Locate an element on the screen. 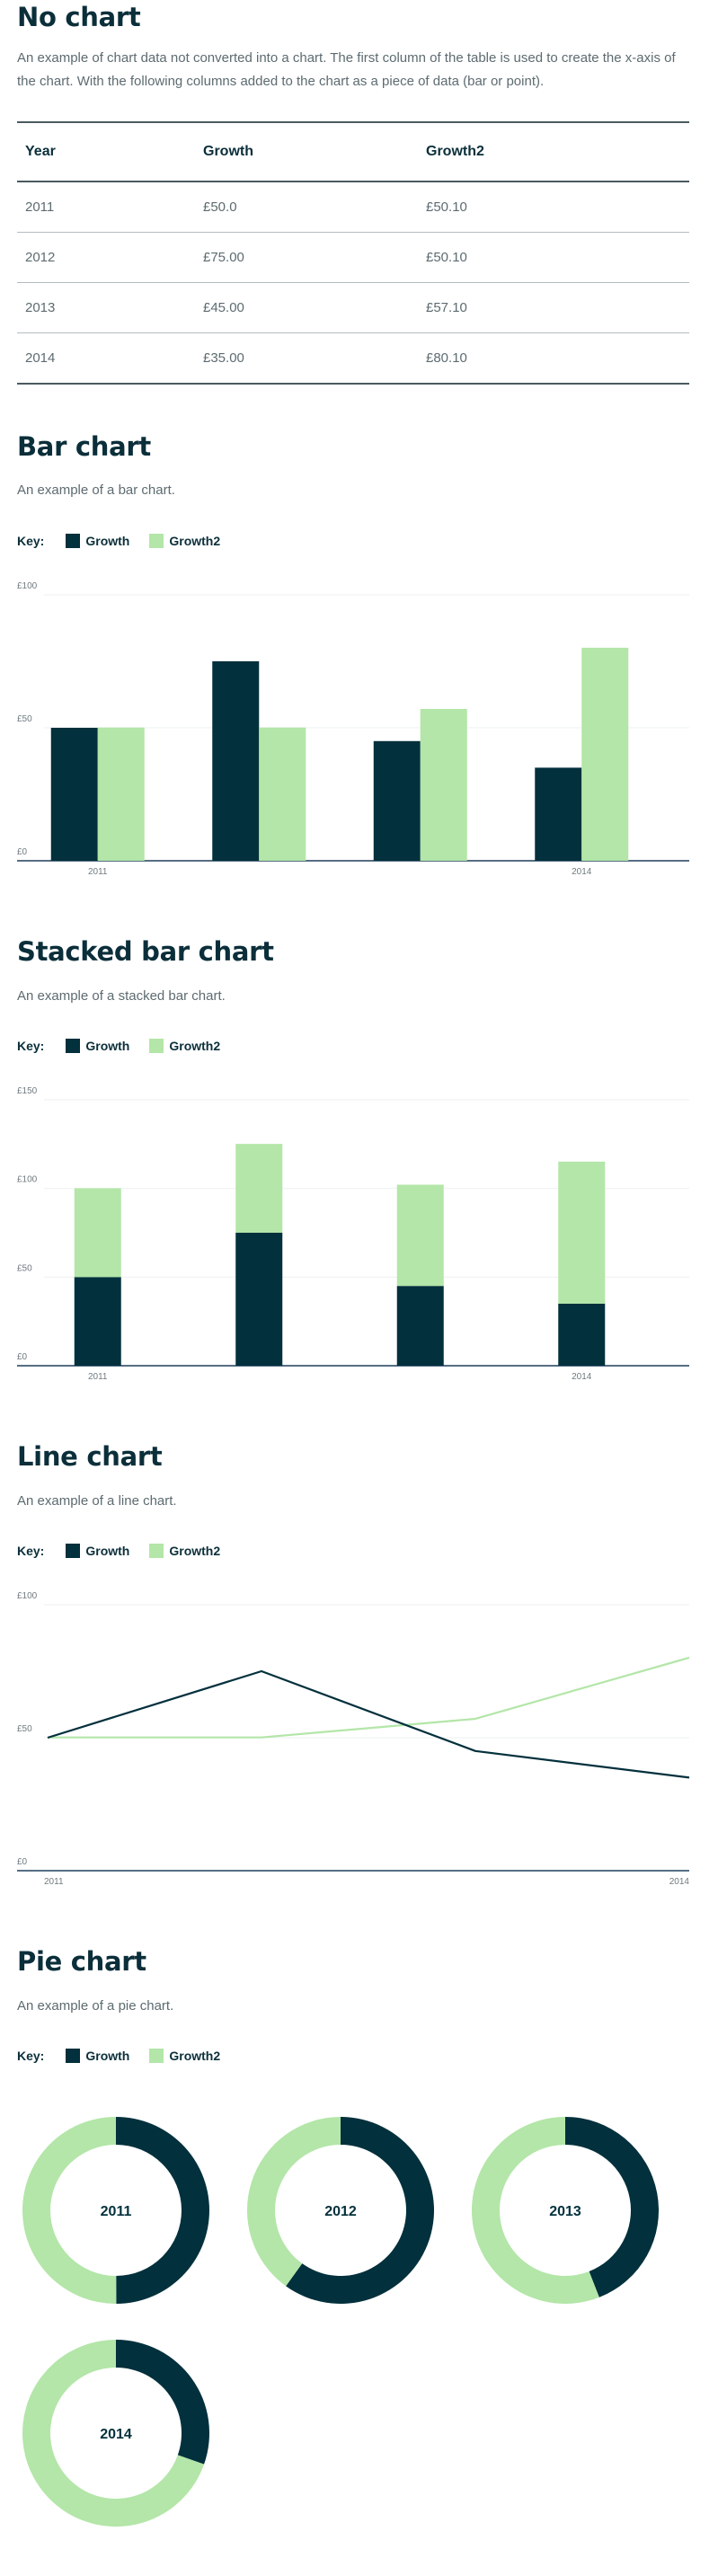  line-chart-description: An example of a line chart. is located at coordinates (97, 1501).